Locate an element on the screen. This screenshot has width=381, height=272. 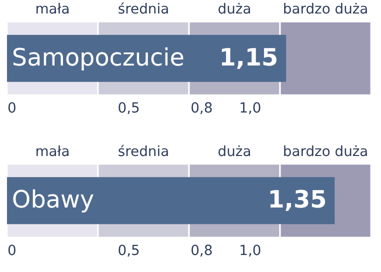
data-label: 1,35 is located at coordinates (297, 200).